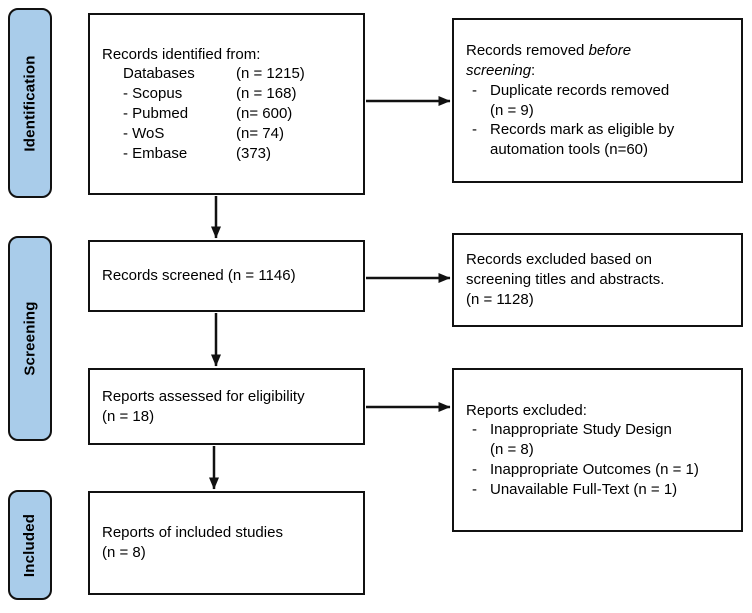 The width and height of the screenshot is (752, 613). I want to click on list-item-fulltext: - Unavailable Full-Text (n = 1), so click(575, 489).